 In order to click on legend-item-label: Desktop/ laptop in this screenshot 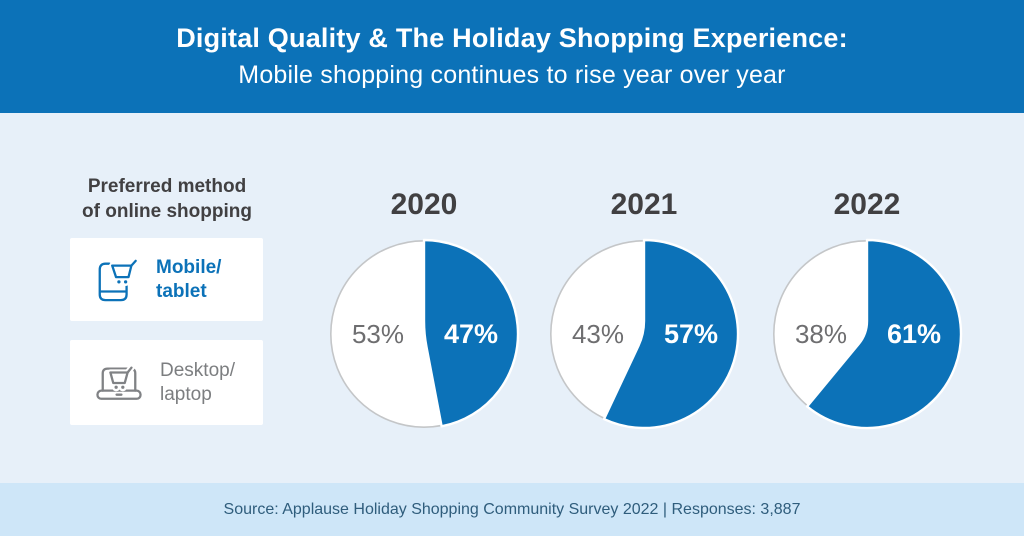, I will do `click(197, 382)`.